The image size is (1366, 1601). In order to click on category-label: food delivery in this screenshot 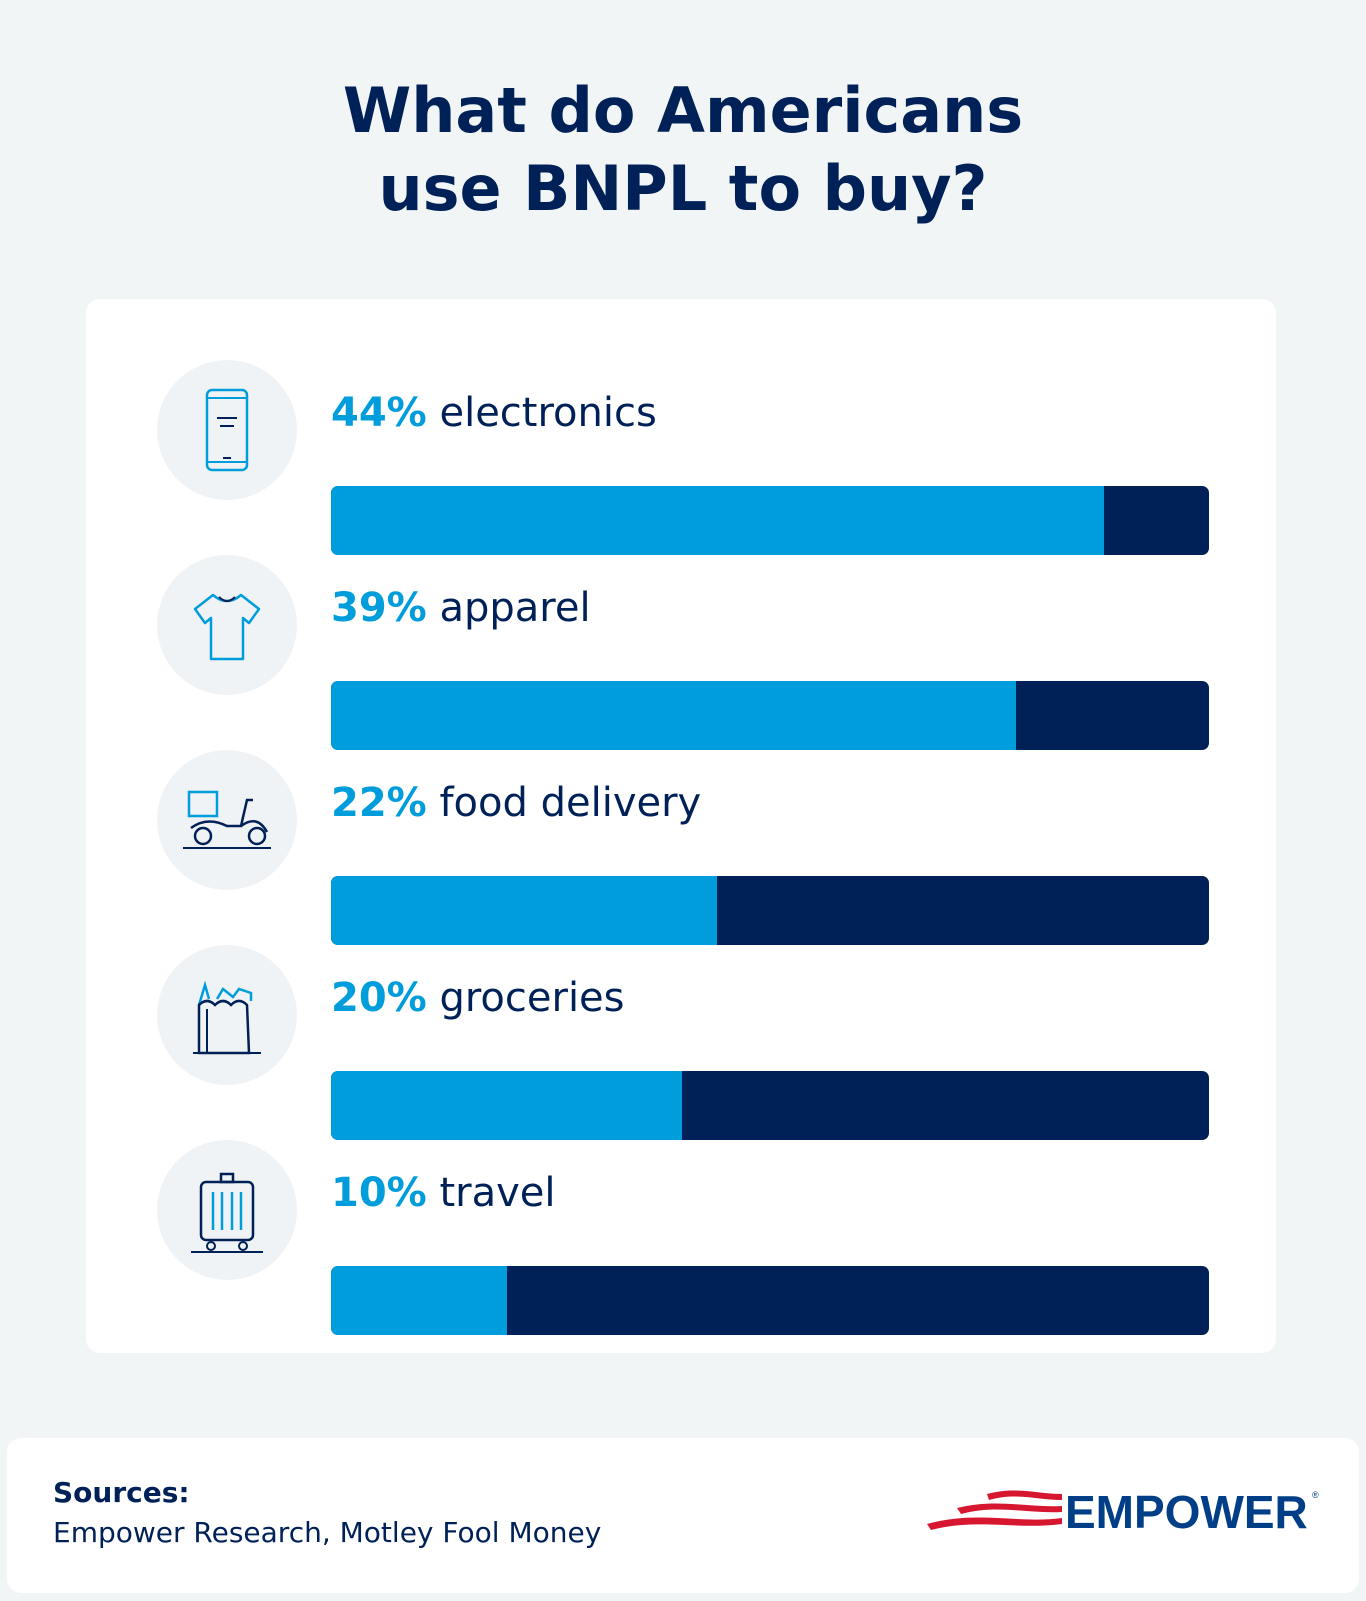, I will do `click(570, 803)`.